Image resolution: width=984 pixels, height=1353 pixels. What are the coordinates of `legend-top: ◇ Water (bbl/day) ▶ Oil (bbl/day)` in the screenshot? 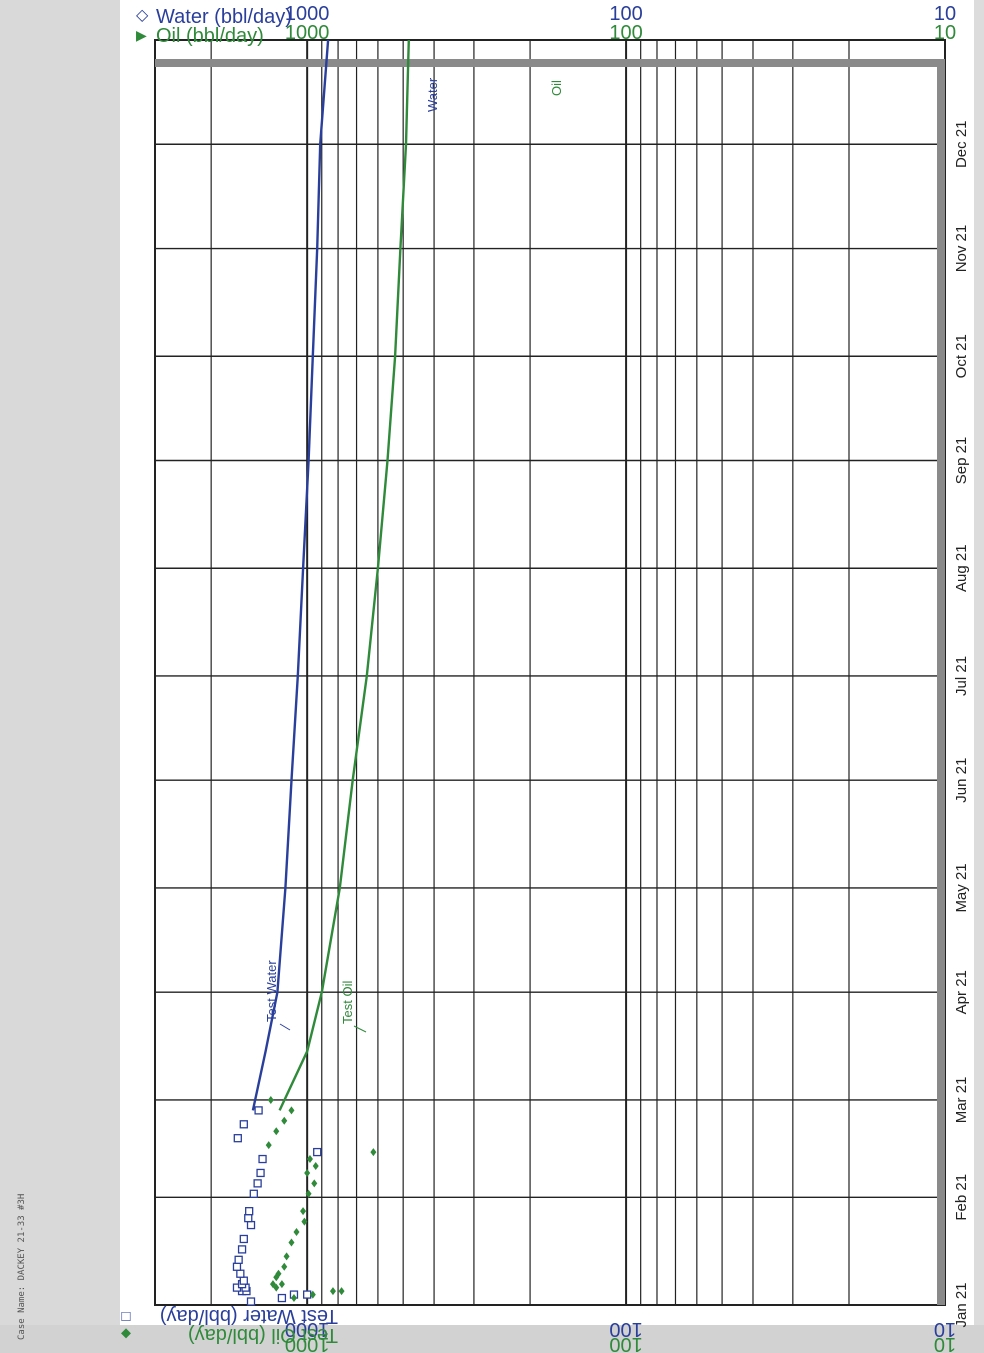 It's located at (214, 26).